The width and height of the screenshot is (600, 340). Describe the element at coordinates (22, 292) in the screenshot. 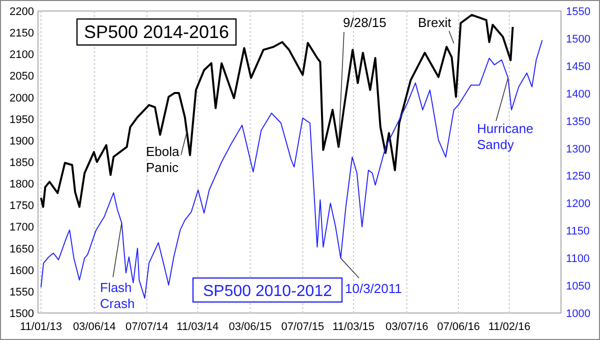

I see `y-tick-label: 1550` at that location.